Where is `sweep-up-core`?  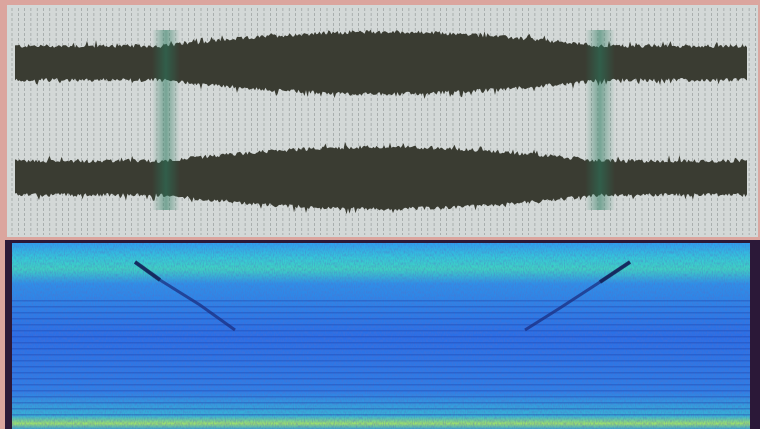
sweep-up-core is located at coordinates (615, 272).